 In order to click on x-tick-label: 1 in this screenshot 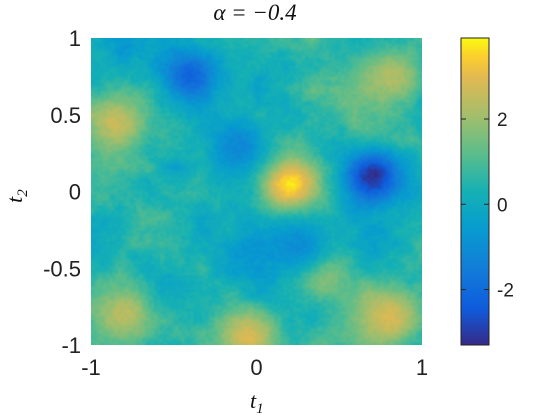, I will do `click(422, 367)`.